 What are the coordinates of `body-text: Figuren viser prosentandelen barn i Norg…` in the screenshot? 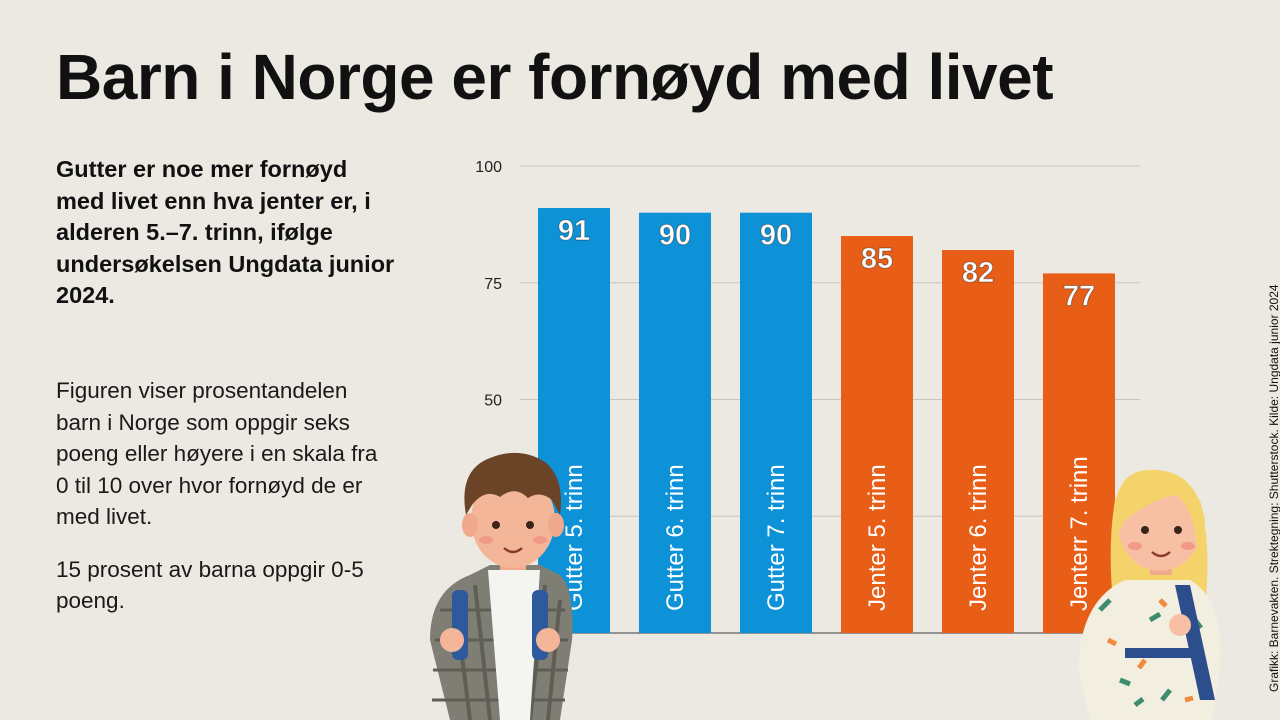 It's located at (226, 496).